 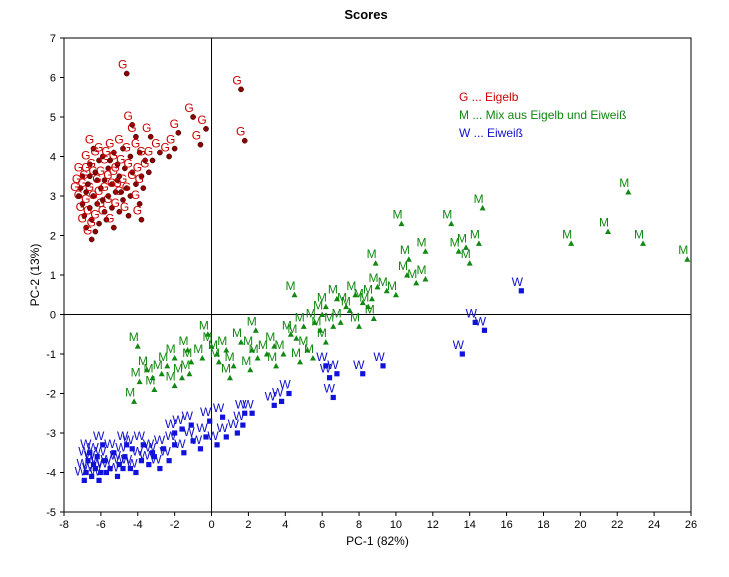 What do you see at coordinates (377, 541) in the screenshot?
I see `x-axis-label: PC-1 (82%)` at bounding box center [377, 541].